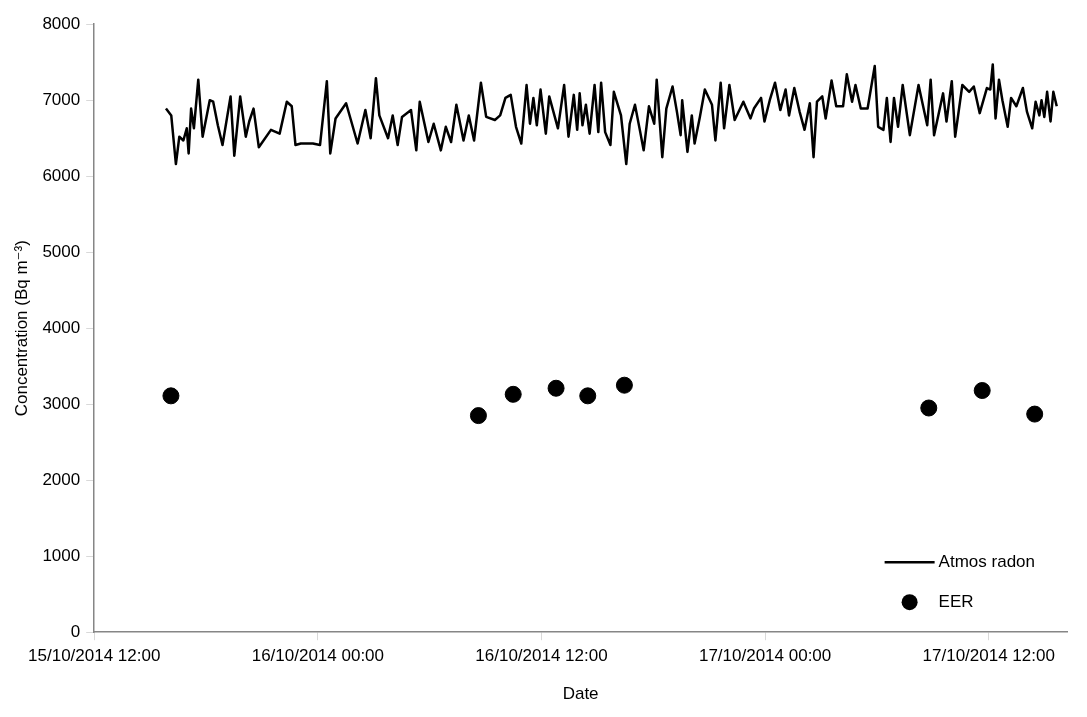 The width and height of the screenshot is (1087, 717). What do you see at coordinates (580, 694) in the screenshot?
I see `x-axis-title: Date` at bounding box center [580, 694].